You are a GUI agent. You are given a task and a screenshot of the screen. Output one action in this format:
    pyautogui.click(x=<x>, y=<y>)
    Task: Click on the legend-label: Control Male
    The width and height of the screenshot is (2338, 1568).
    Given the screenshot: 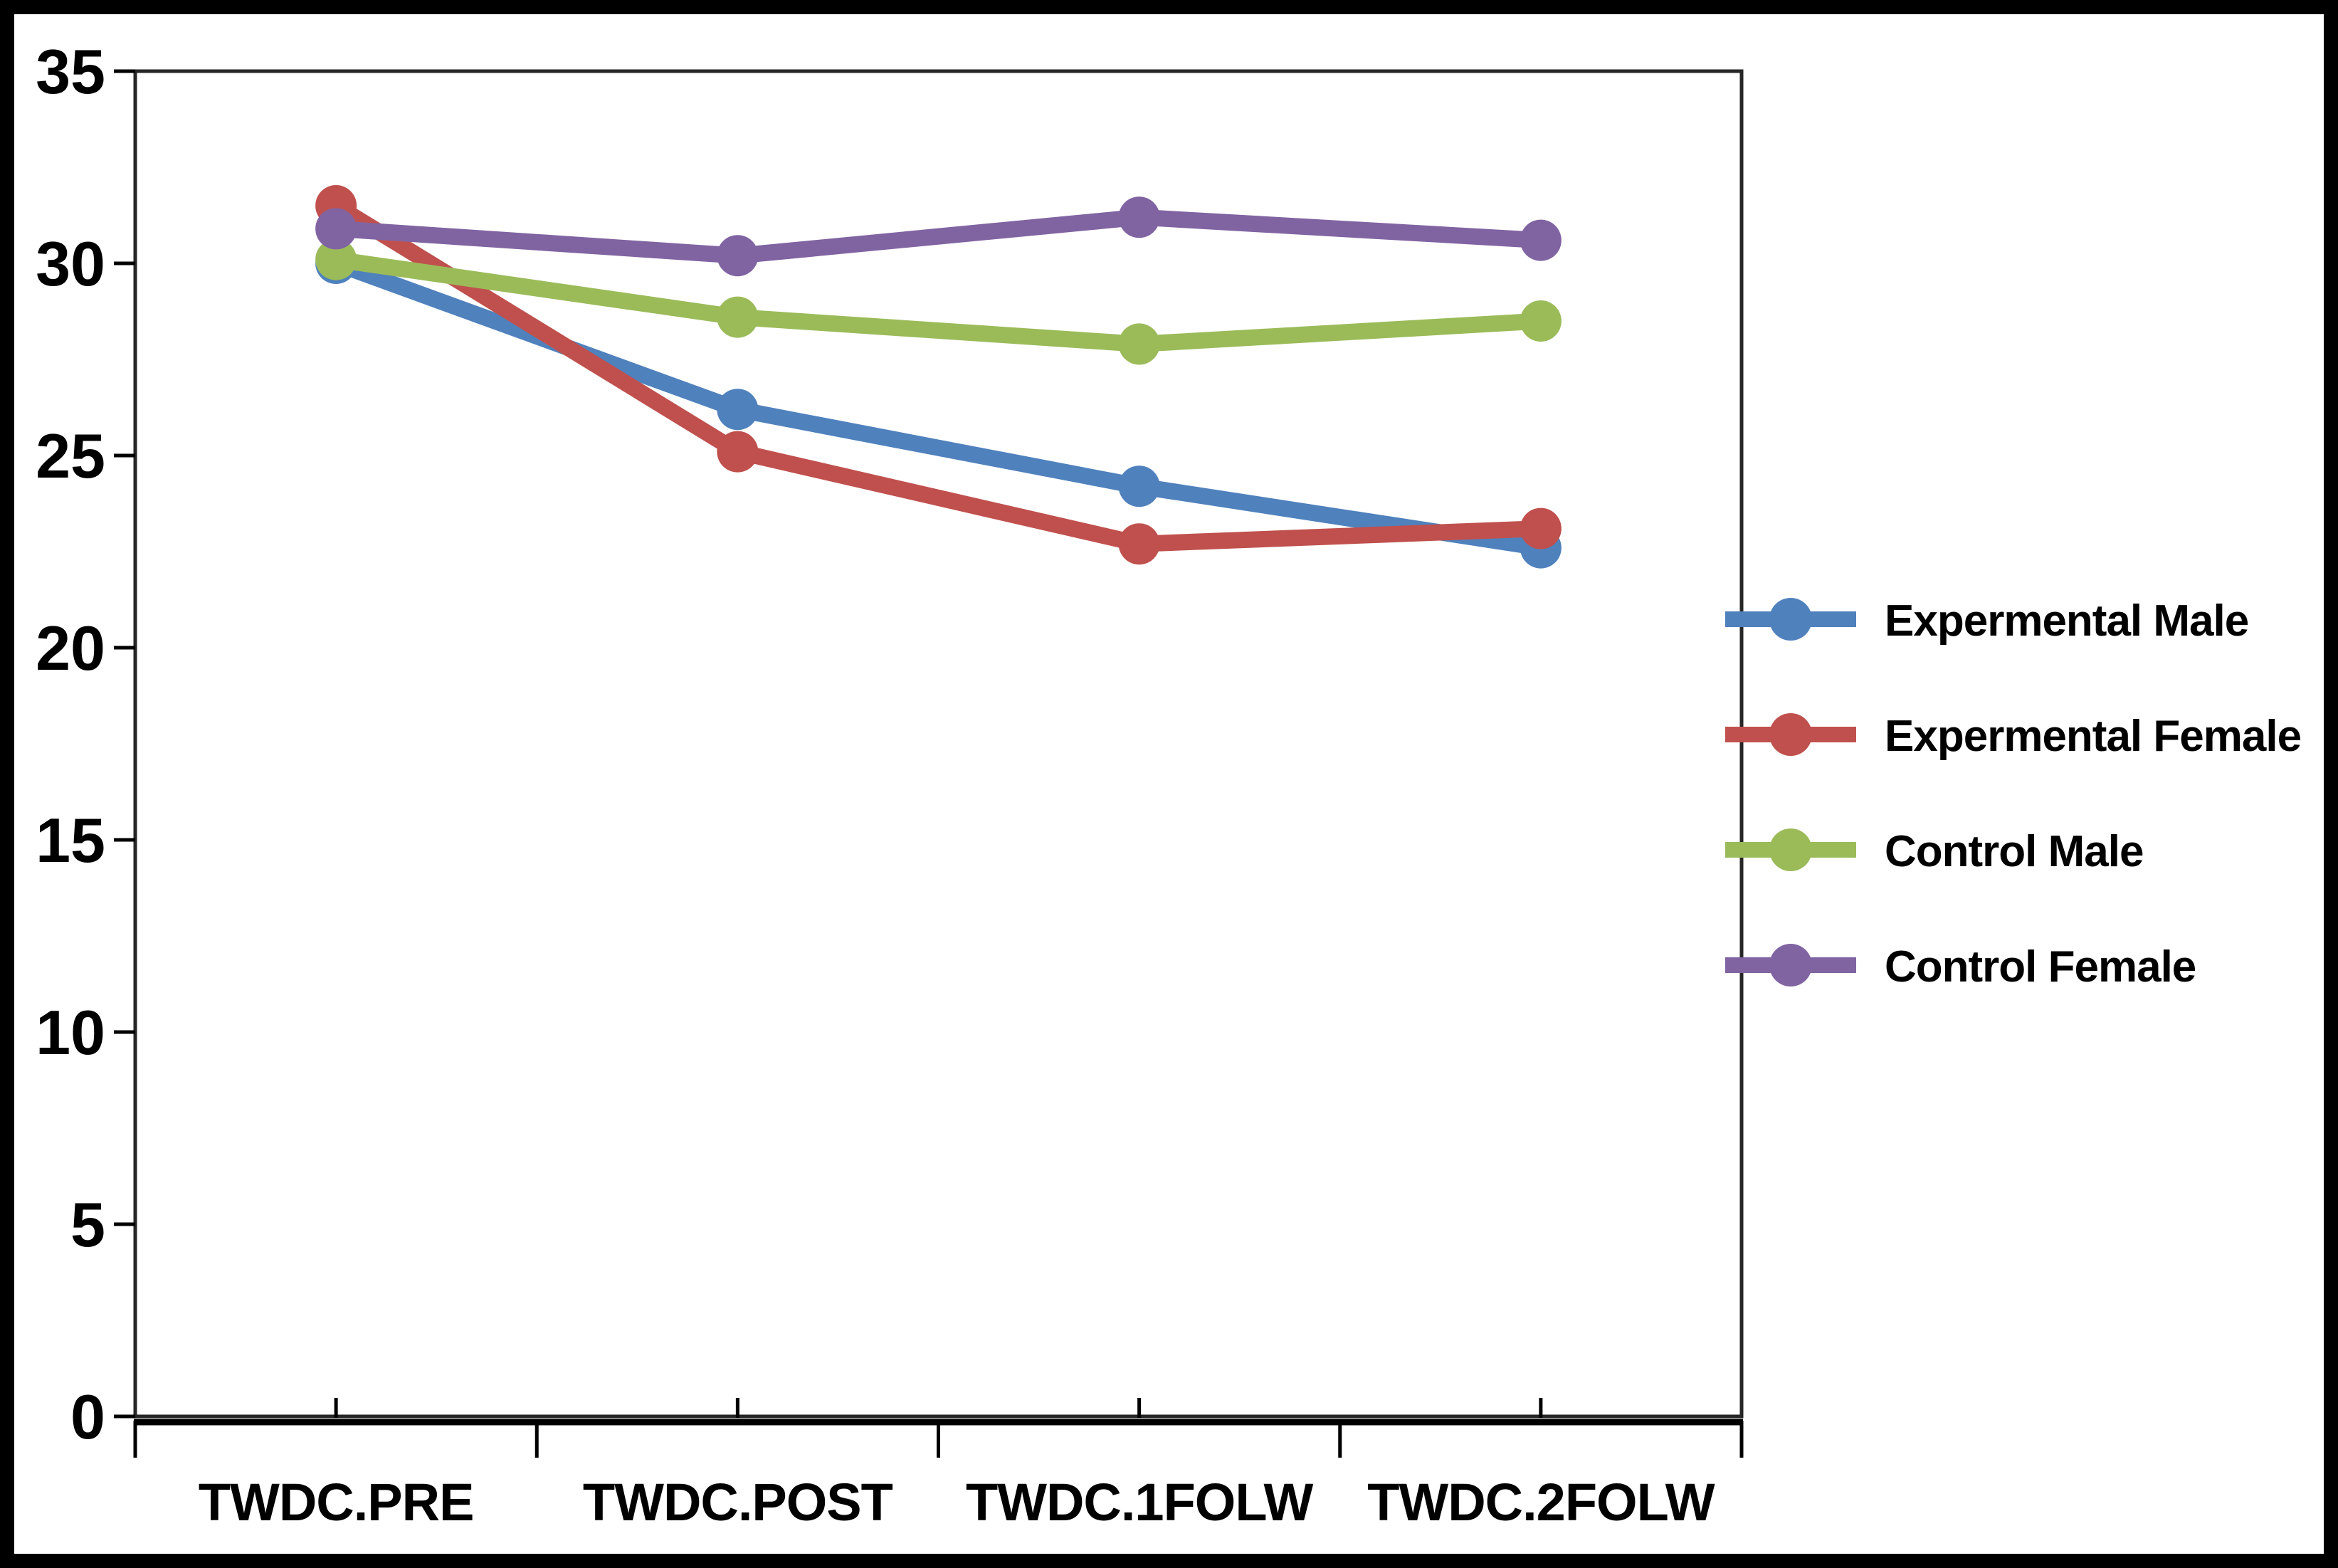 What is the action you would take?
    pyautogui.click(x=2014, y=851)
    